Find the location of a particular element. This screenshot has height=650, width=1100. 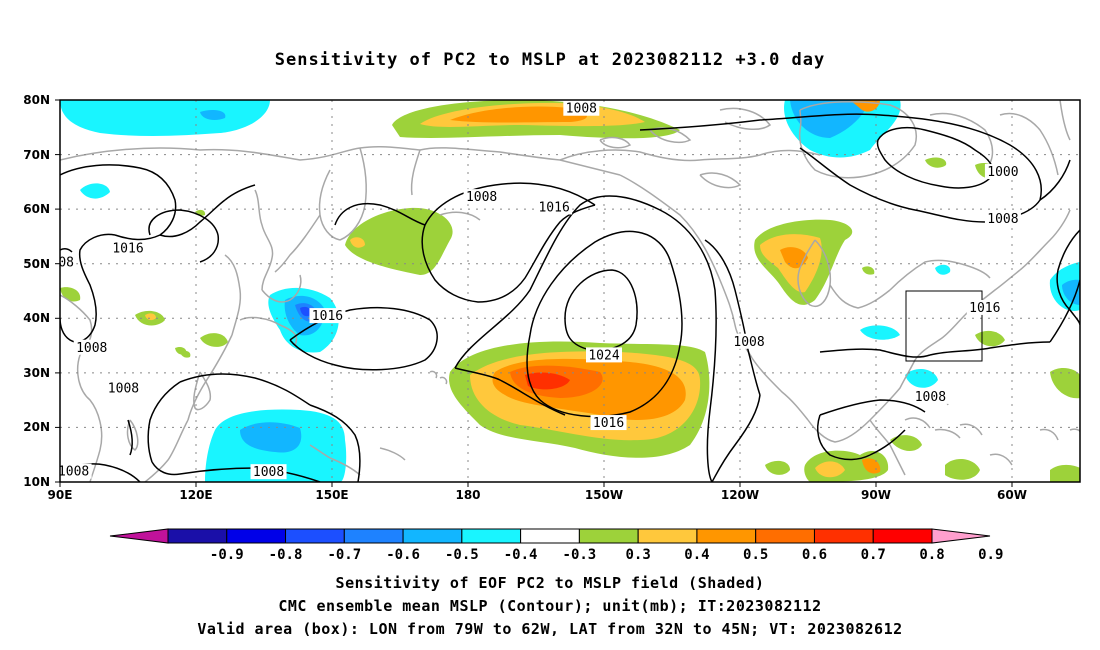

colorbar-label: 0.6 is located at coordinates (814, 555).